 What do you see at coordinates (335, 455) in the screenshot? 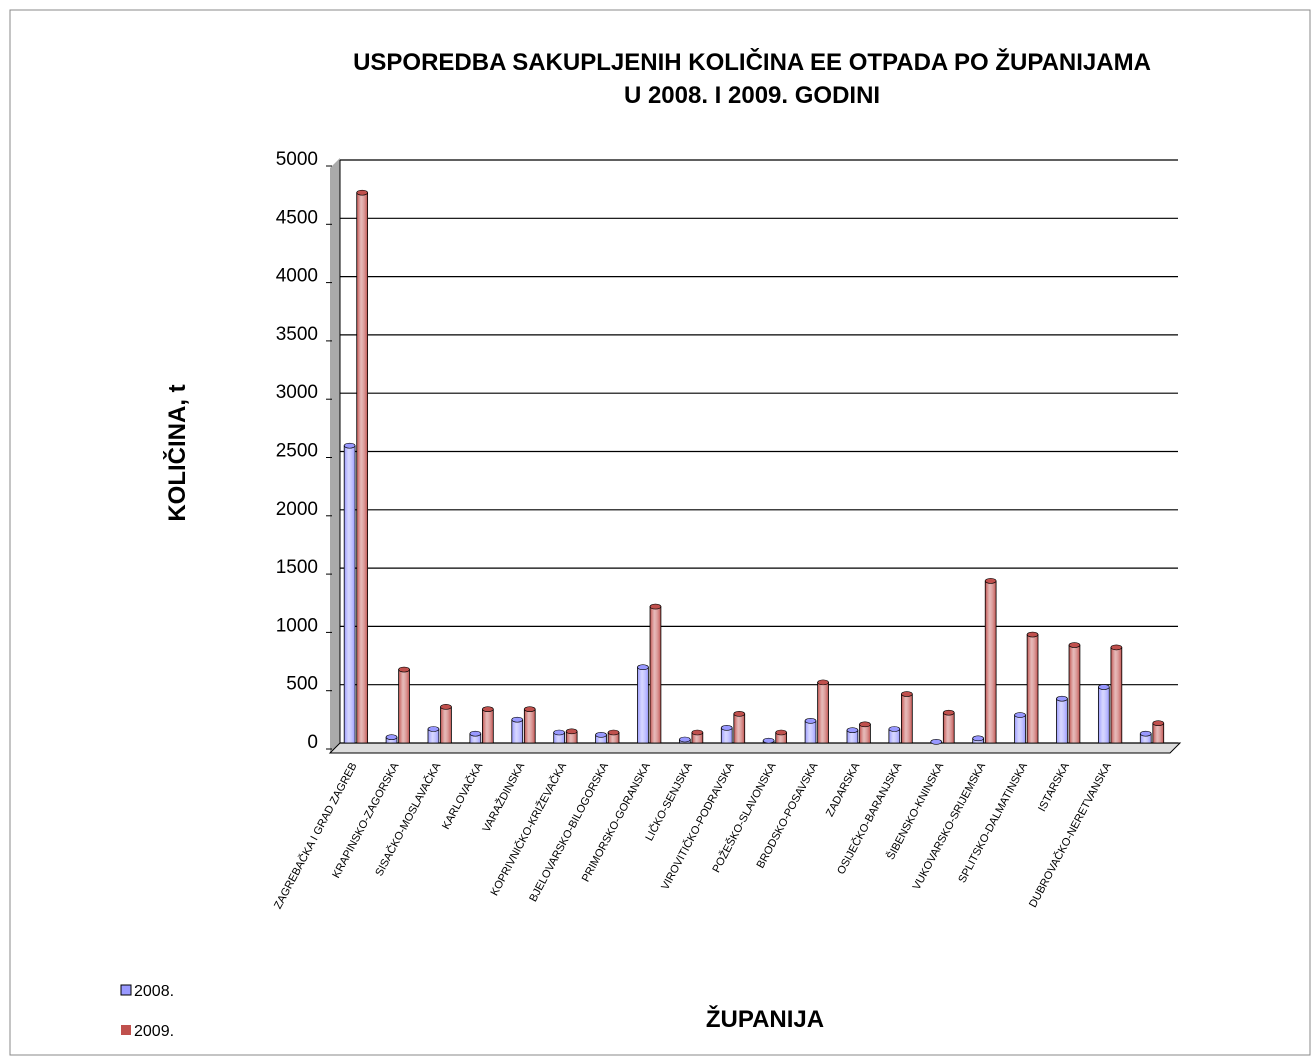
I see `side-wall` at bounding box center [335, 455].